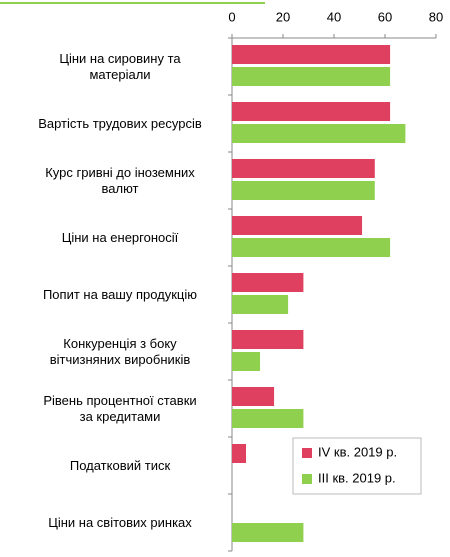 Image resolution: width=450 pixels, height=557 pixels. What do you see at coordinates (120, 522) in the screenshot?
I see `y-tick-label: Ціни на світових ринках` at bounding box center [120, 522].